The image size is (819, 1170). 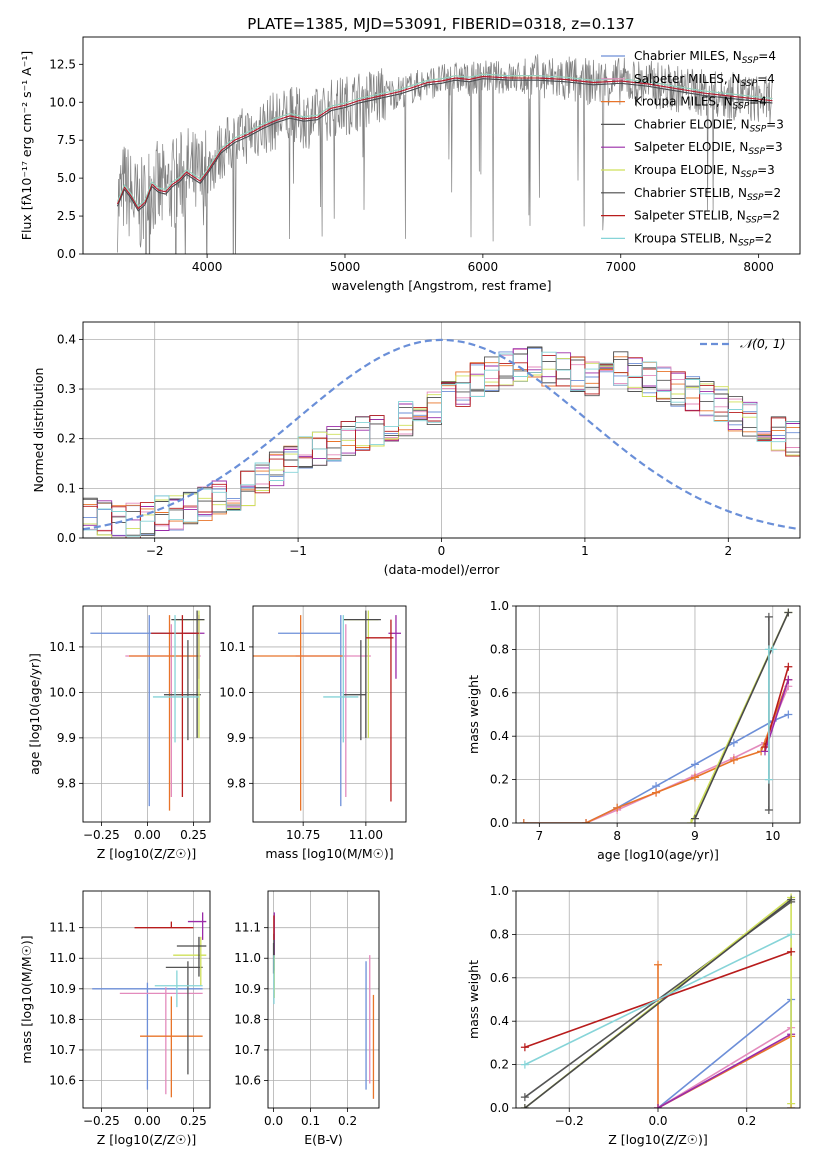 What do you see at coordinates (66, 140) in the screenshot?
I see `y-tick-label: 7.5` at bounding box center [66, 140].